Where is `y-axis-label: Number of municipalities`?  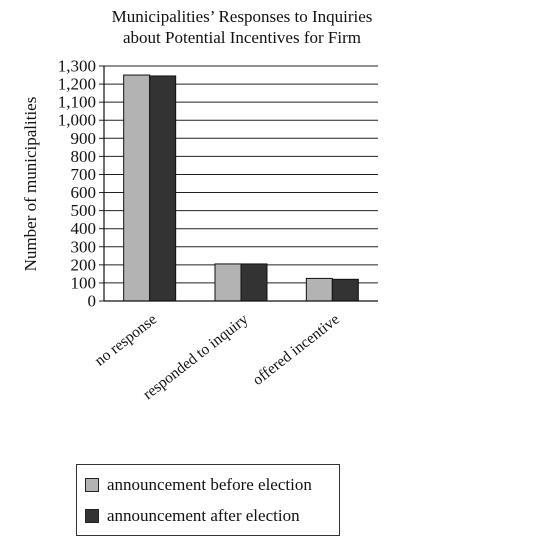
y-axis-label: Number of municipalities is located at coordinates (30, 184).